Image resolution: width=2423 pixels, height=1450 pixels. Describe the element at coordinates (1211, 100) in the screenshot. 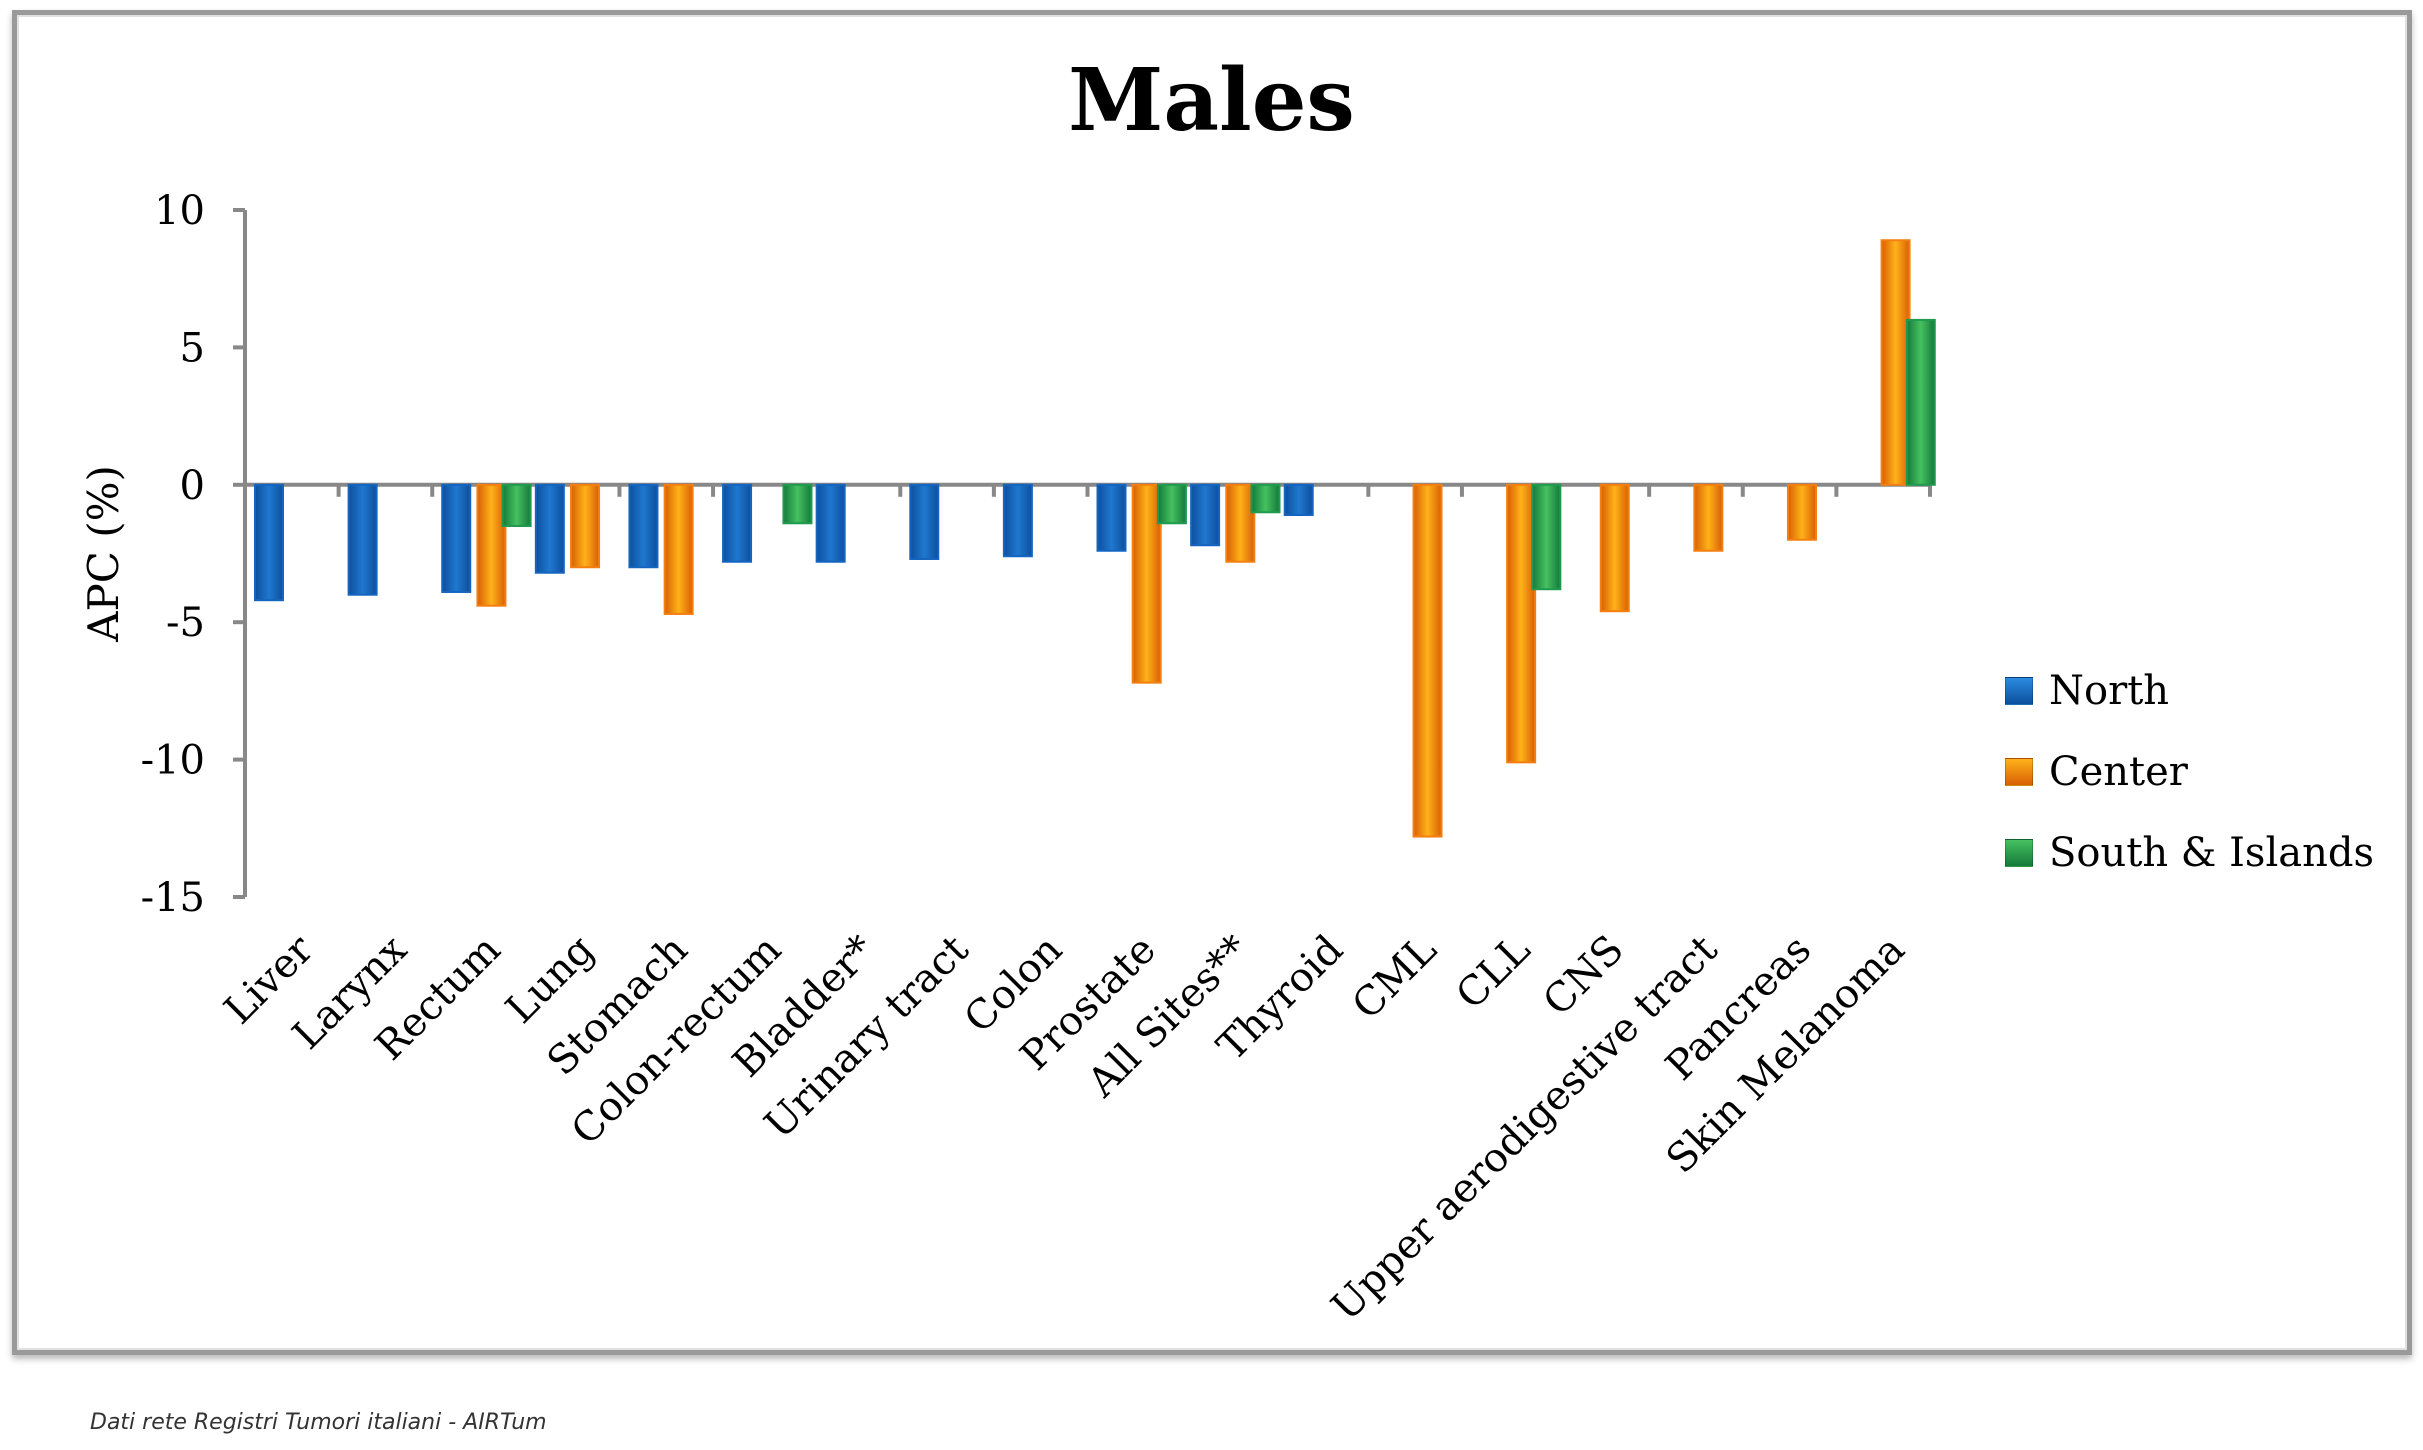

I see `chart-title: Males` at that location.